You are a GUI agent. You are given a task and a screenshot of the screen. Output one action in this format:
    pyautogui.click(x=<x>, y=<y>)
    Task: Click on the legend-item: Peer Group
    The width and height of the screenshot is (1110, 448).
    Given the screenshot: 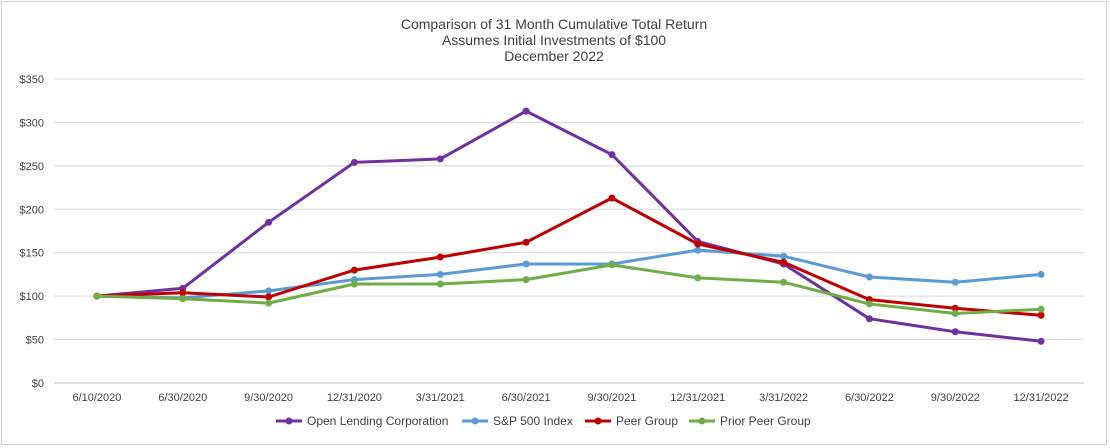 What is the action you would take?
    pyautogui.click(x=631, y=421)
    